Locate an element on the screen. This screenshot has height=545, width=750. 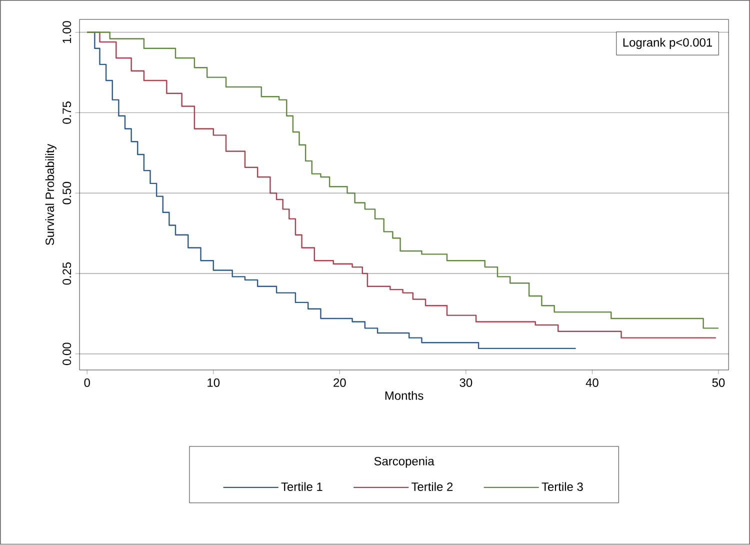
x-tick-label: 40 is located at coordinates (592, 383).